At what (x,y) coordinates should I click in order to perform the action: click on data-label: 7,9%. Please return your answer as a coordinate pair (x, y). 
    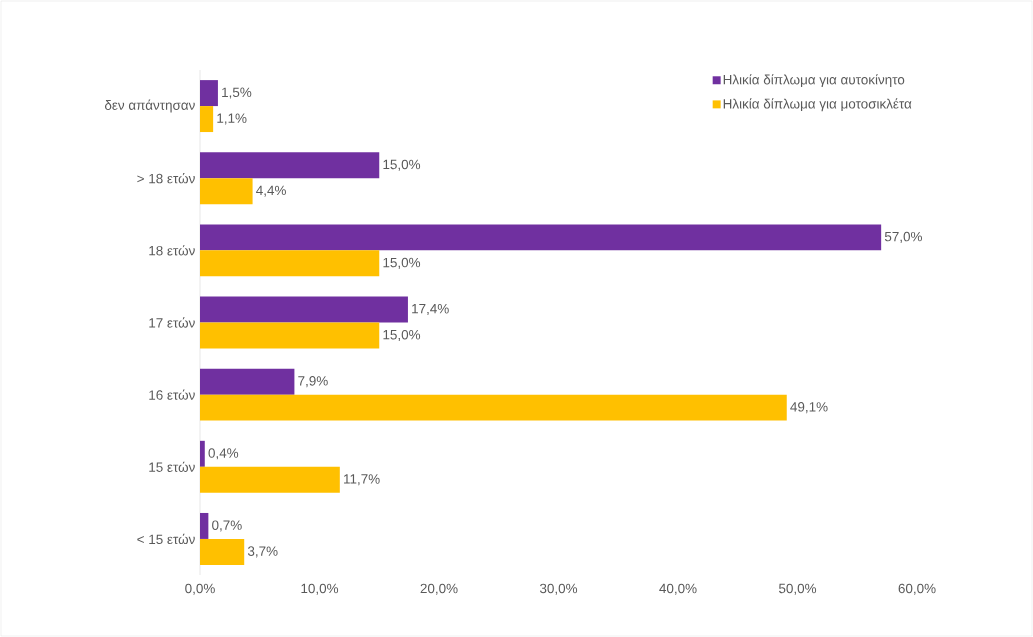
    Looking at the image, I should click on (313, 382).